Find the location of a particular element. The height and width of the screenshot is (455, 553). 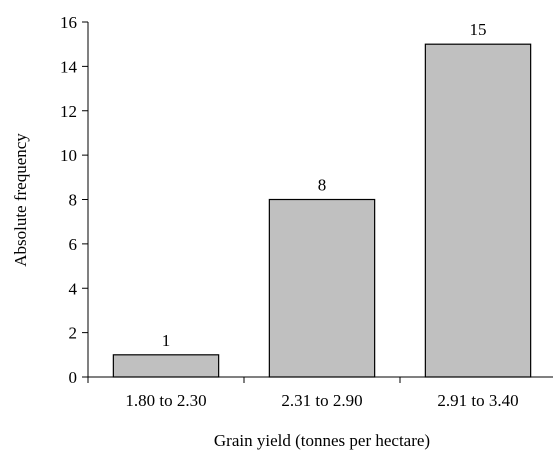

bar-value-label: 1 is located at coordinates (166, 340).